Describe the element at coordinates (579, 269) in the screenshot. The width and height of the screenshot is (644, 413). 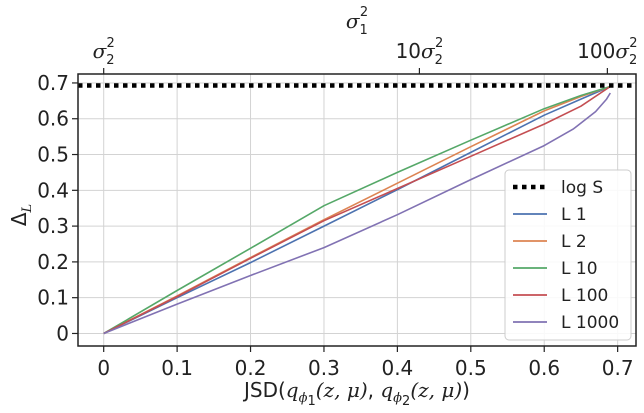
I see `legend-label: L 10` at that location.